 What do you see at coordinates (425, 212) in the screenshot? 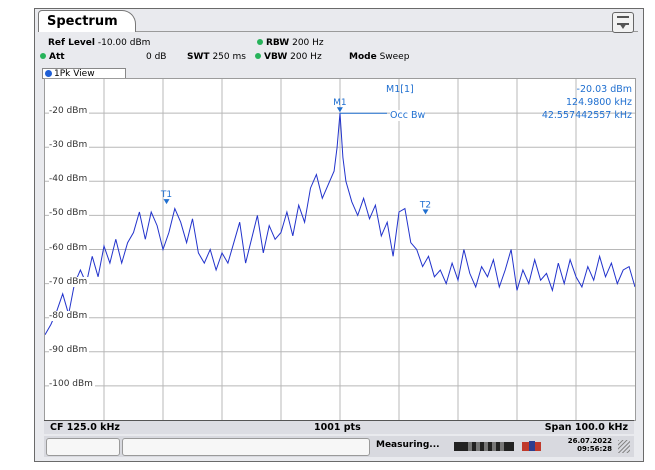
I see `marker-t2-symbol` at bounding box center [425, 212].